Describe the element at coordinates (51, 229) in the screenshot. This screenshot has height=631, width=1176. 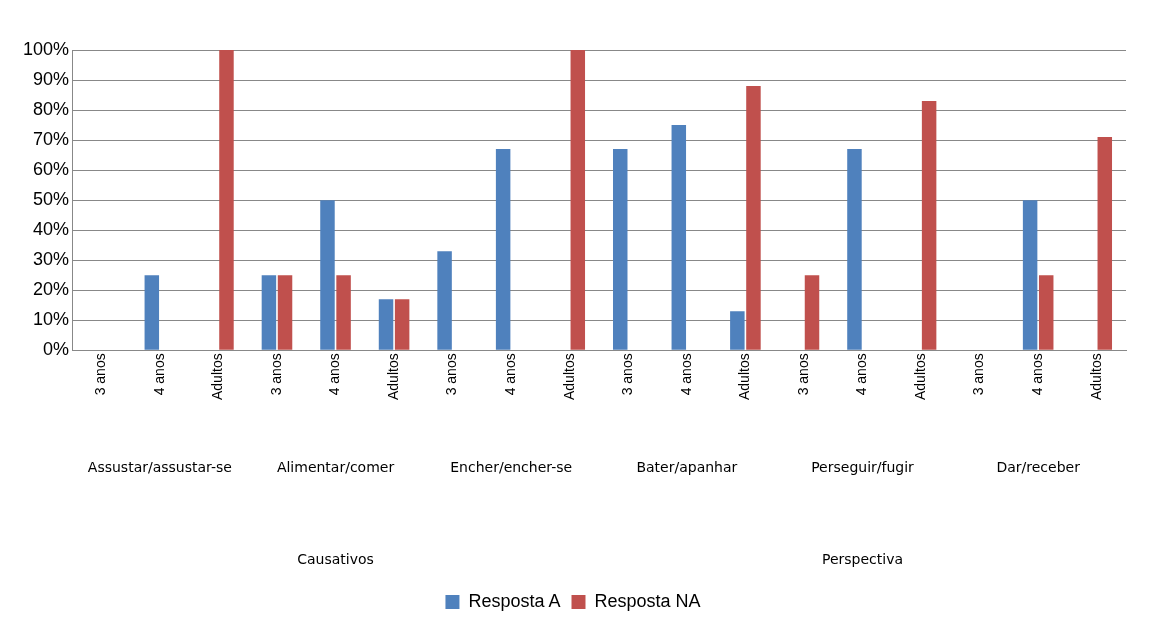
I see `y-tick-label: 40%` at that location.